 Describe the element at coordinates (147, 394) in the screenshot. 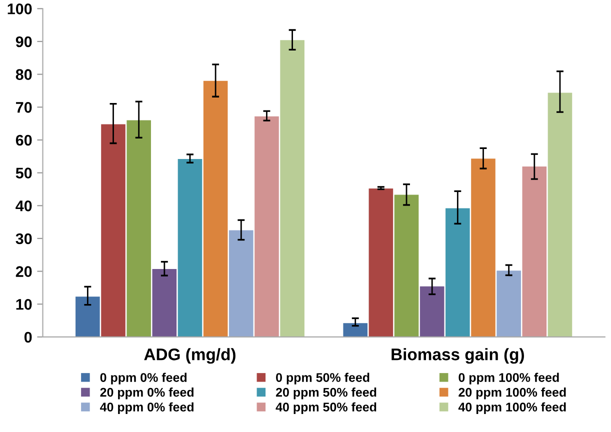

I see `legend-label: 20 ppm 0% feed` at that location.